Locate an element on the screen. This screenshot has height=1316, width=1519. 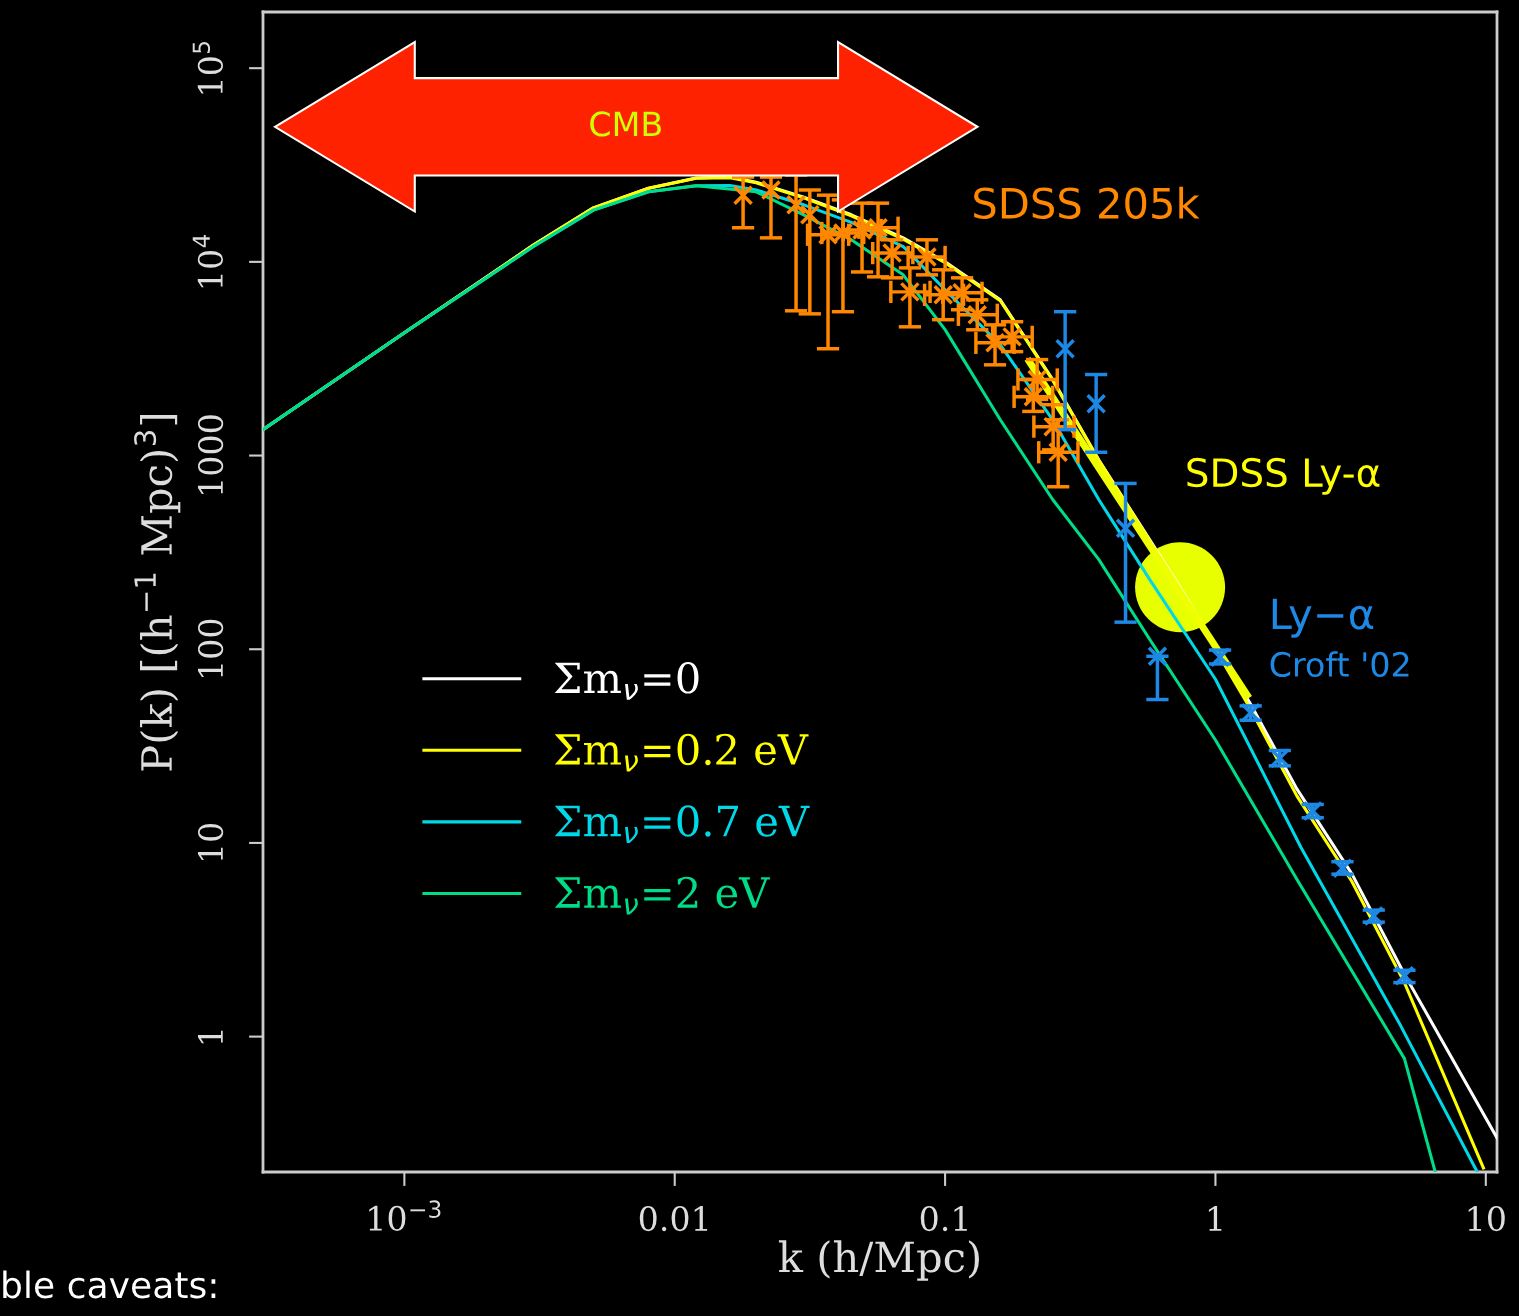
x-tick-label: 1 is located at coordinates (1215, 1218).